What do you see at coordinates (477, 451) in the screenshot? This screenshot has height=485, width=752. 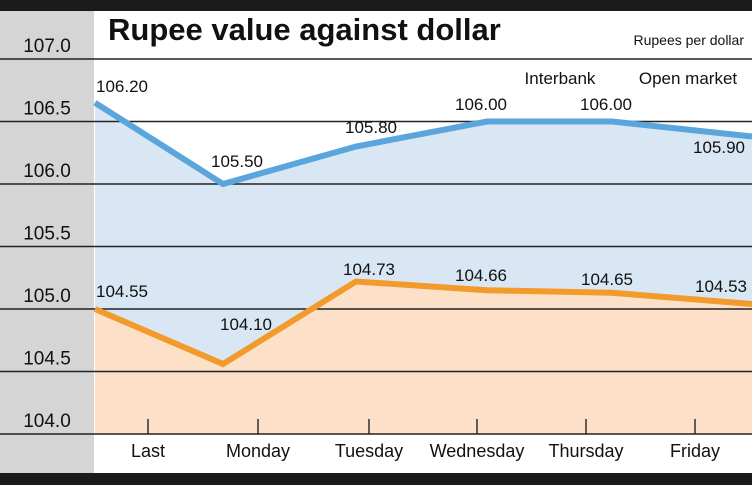 I see `x-tick-label: Wednesday` at bounding box center [477, 451].